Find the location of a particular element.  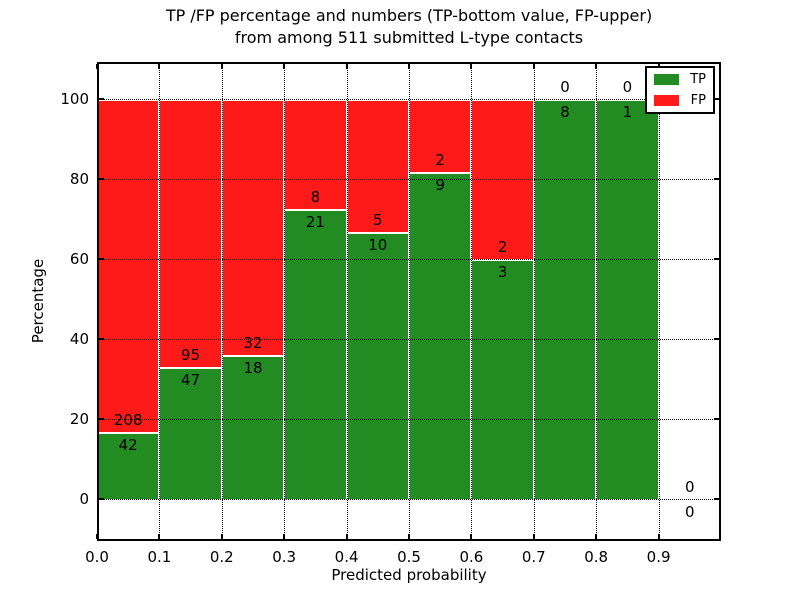

tp-count-label: 9 is located at coordinates (440, 184).